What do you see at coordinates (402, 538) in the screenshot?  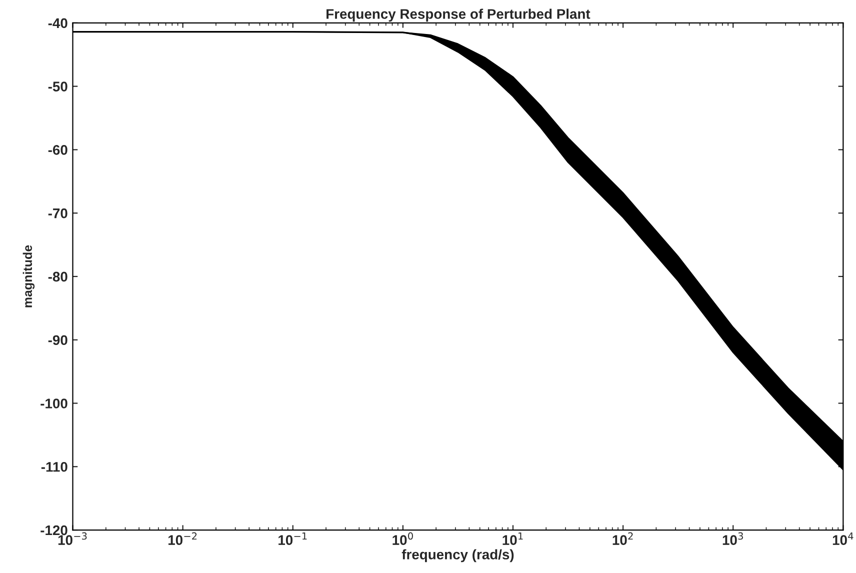 I see `x-tick-label: 10$^{0}$` at bounding box center [402, 538].